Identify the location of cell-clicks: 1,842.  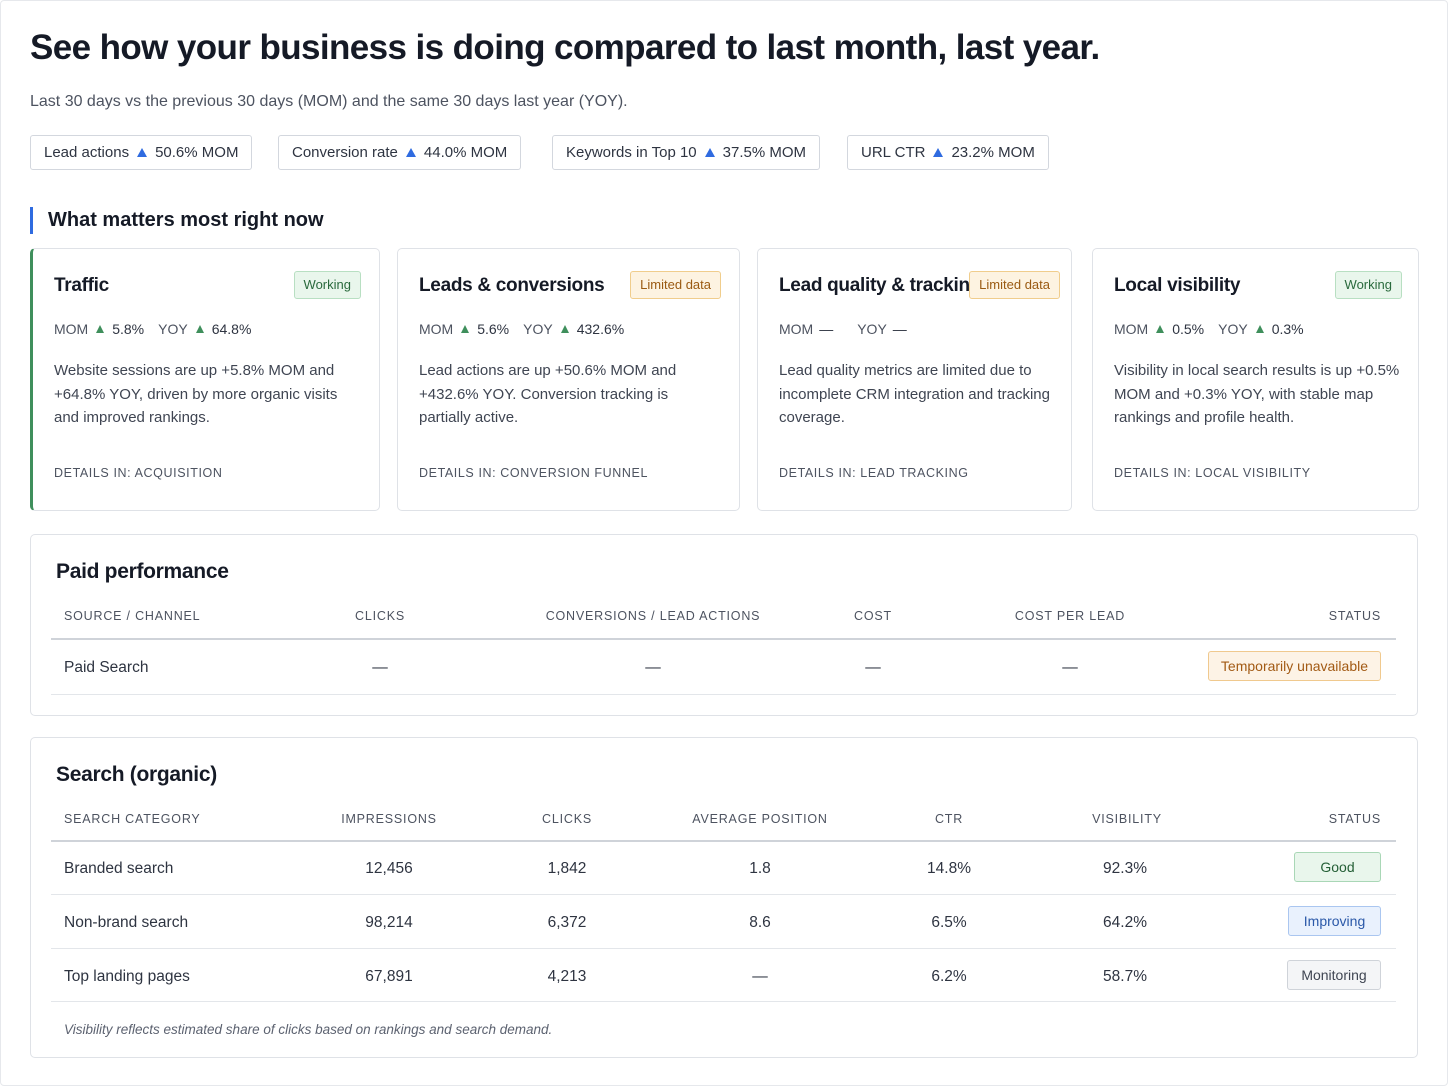
(567, 868).